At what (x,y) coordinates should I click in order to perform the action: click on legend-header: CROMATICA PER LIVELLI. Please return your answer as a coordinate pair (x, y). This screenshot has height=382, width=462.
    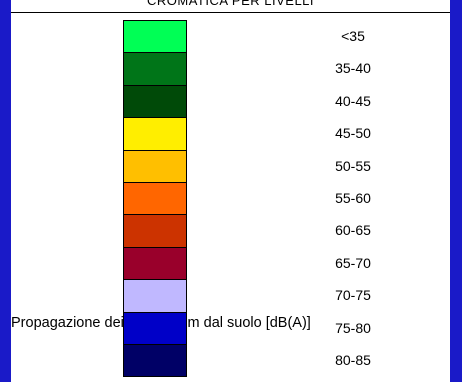
    Looking at the image, I should click on (230, 6).